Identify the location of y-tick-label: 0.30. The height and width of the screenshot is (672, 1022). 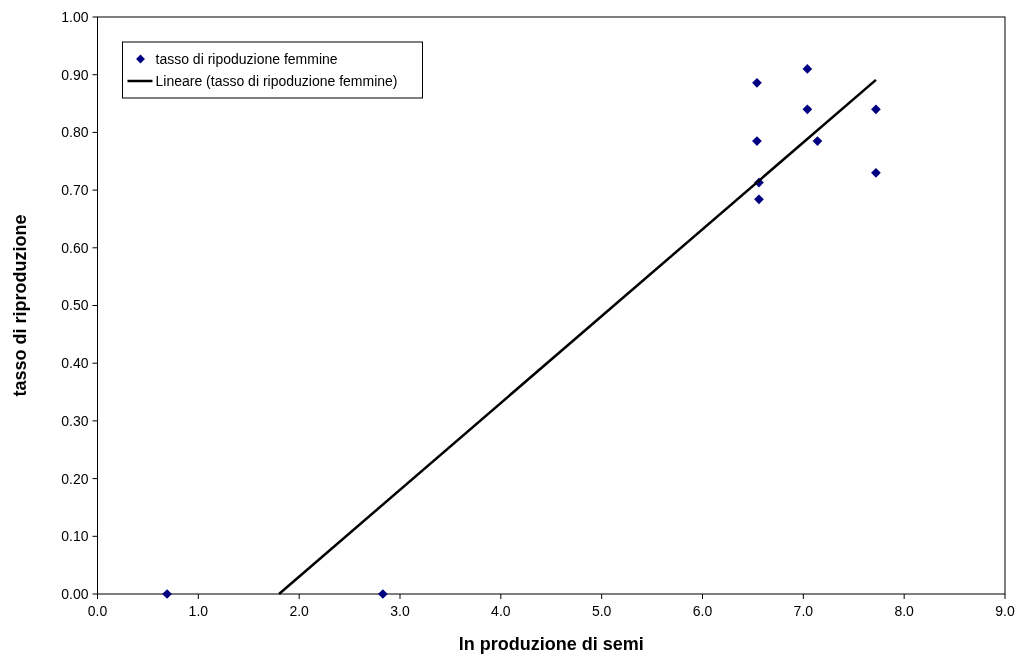
(75, 420).